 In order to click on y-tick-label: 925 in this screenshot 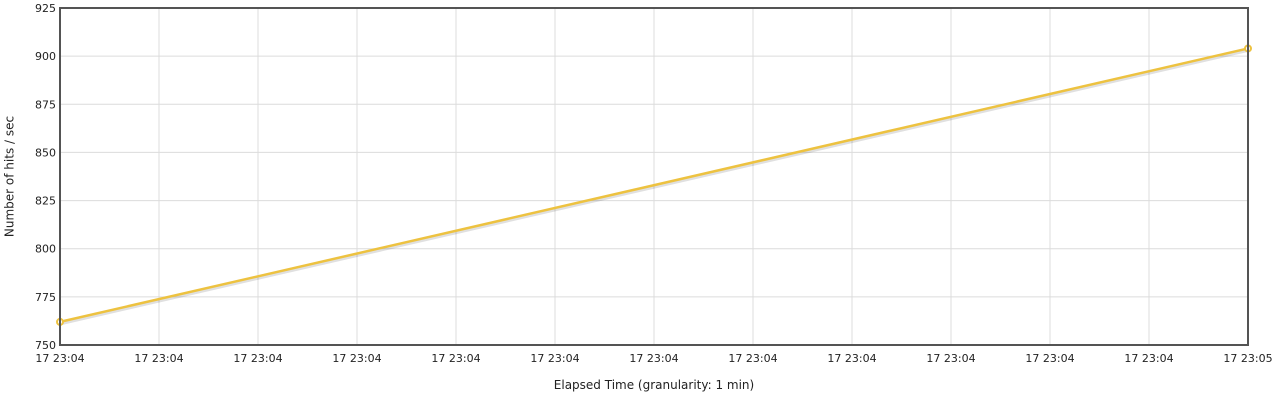, I will do `click(45, 8)`.